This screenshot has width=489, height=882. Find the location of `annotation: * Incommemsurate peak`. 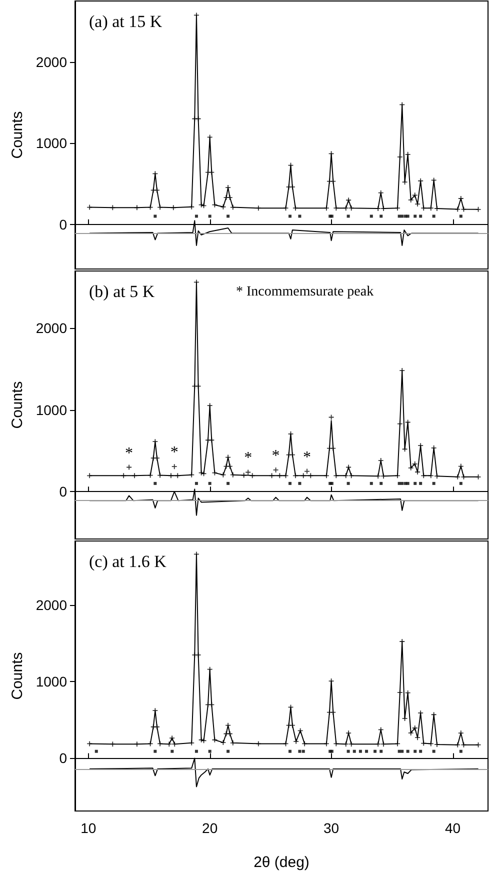

annotation: * Incommemsurate peak is located at coordinates (305, 292).